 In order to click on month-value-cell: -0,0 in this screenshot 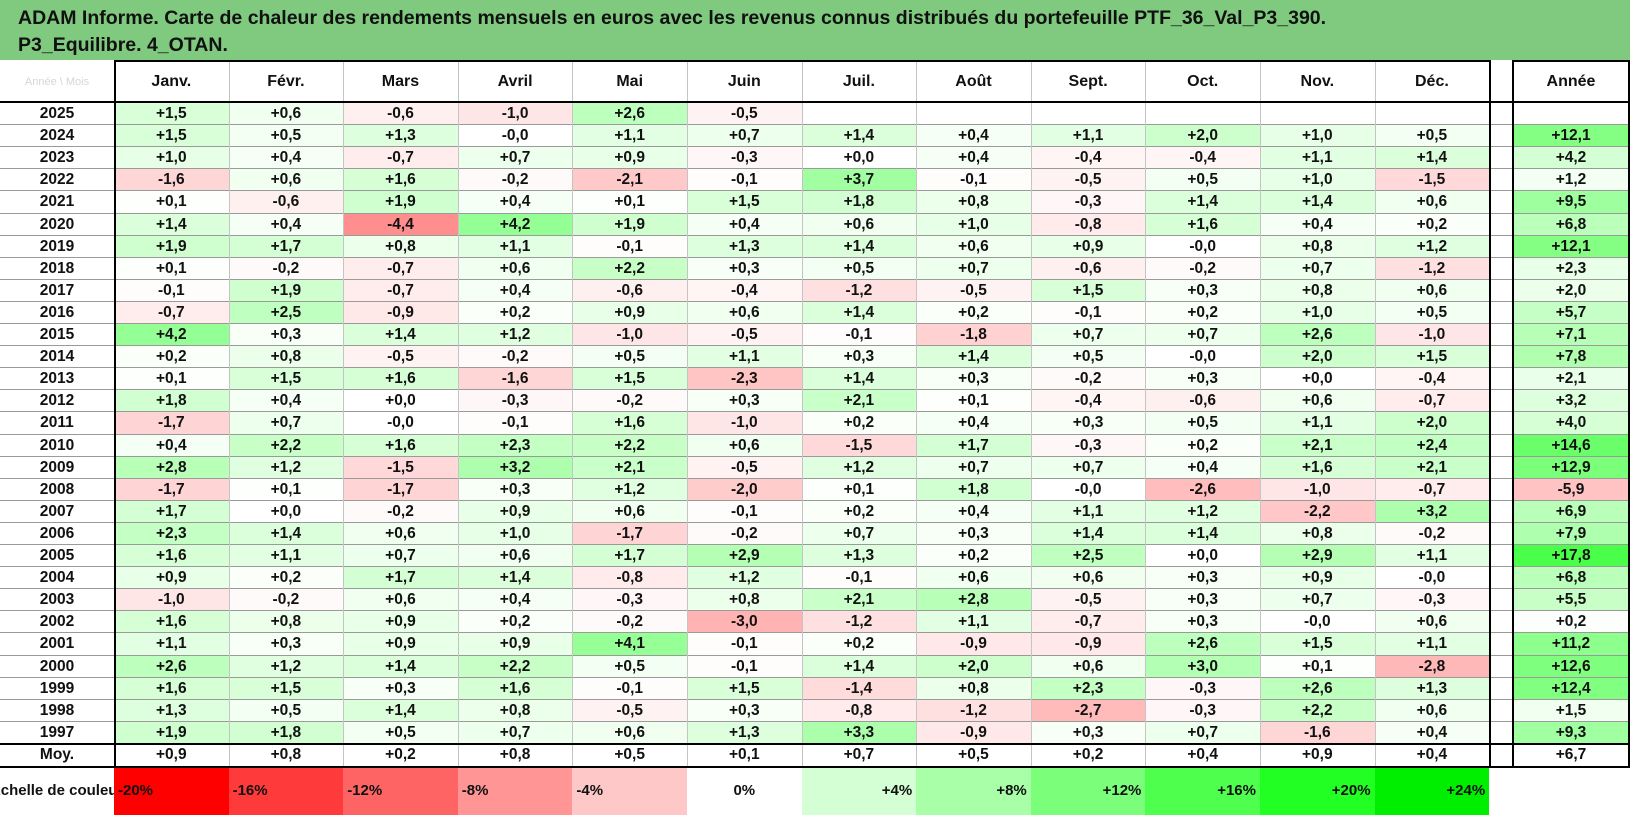, I will do `click(400, 423)`.